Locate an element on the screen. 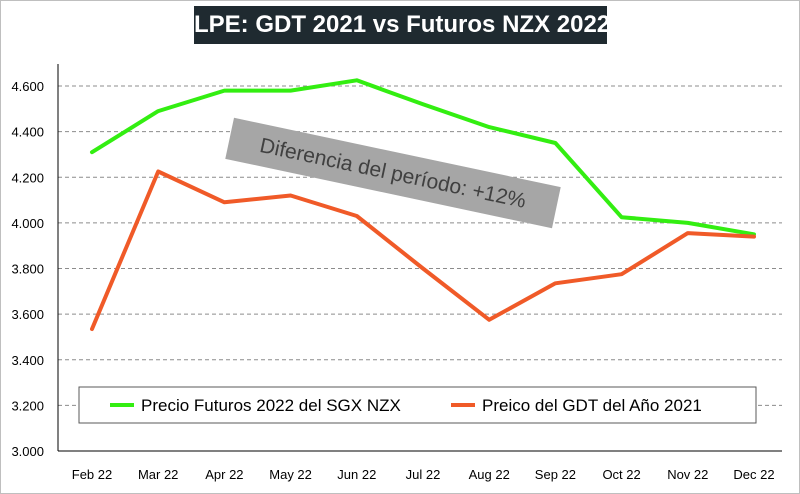 This screenshot has width=800, height=494. legend-box is located at coordinates (417, 405).